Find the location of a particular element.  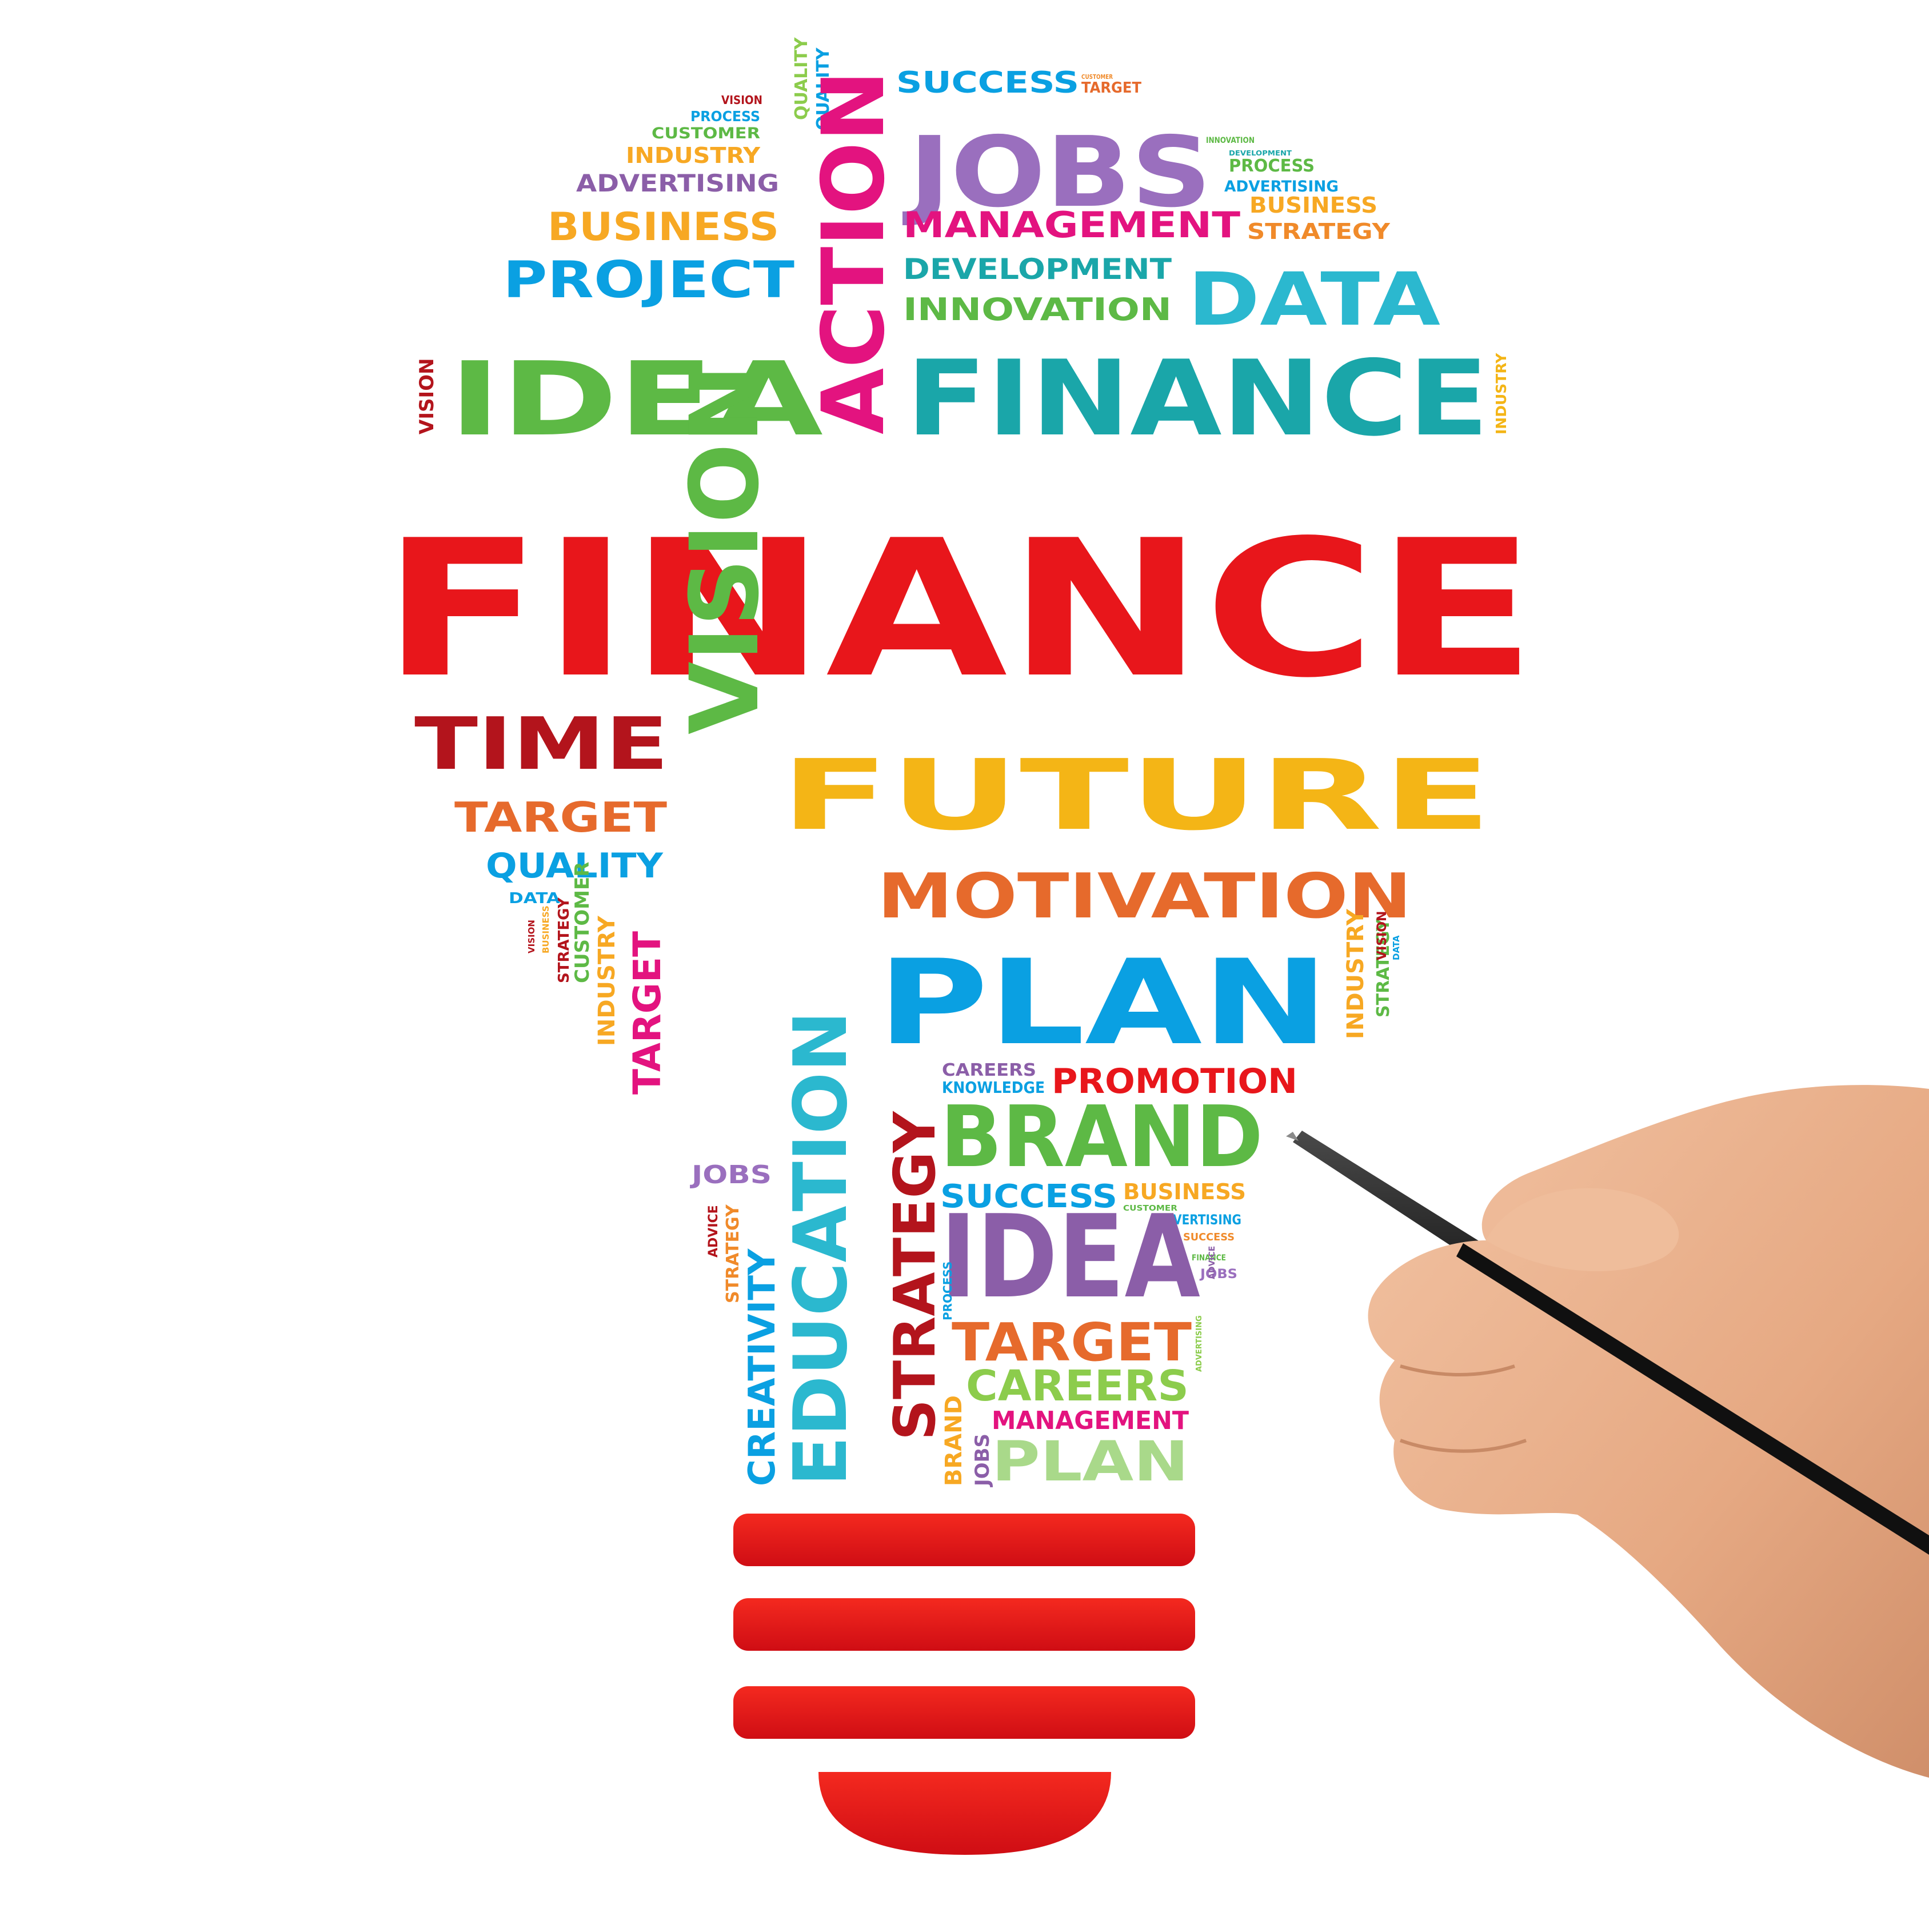

word-time: TIME is located at coordinates (541, 744).